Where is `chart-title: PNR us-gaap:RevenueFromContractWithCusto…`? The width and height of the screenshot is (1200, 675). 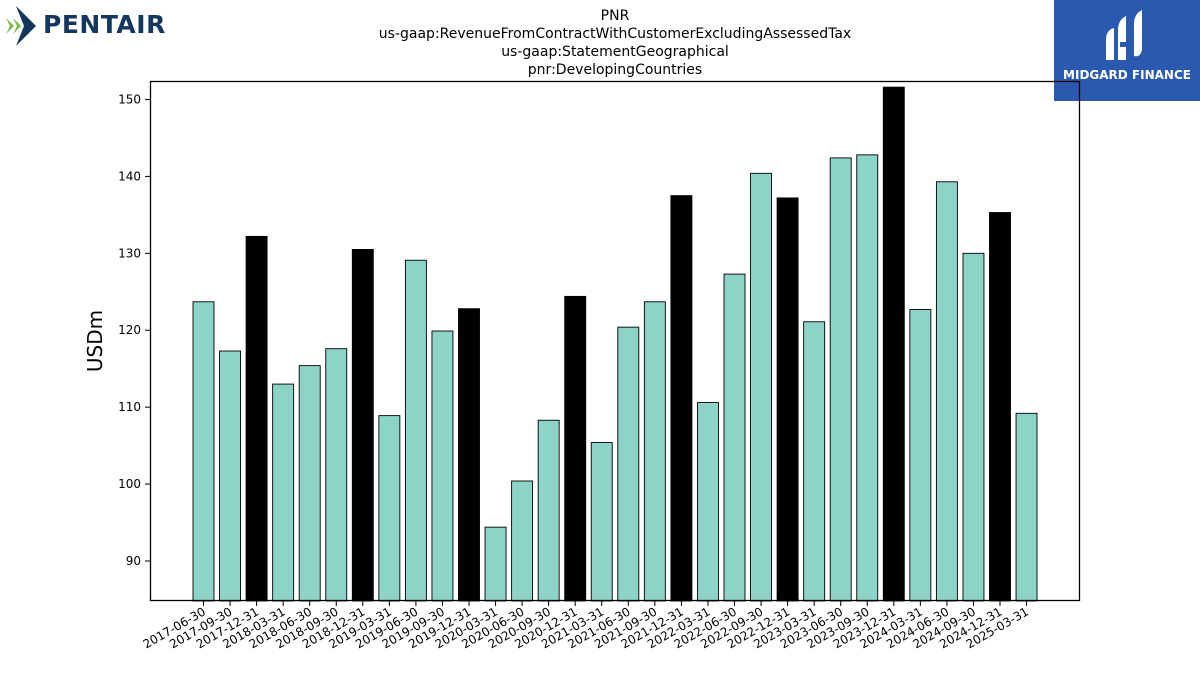
chart-title: PNR us-gaap:RevenueFromContractWithCusto… is located at coordinates (615, 43).